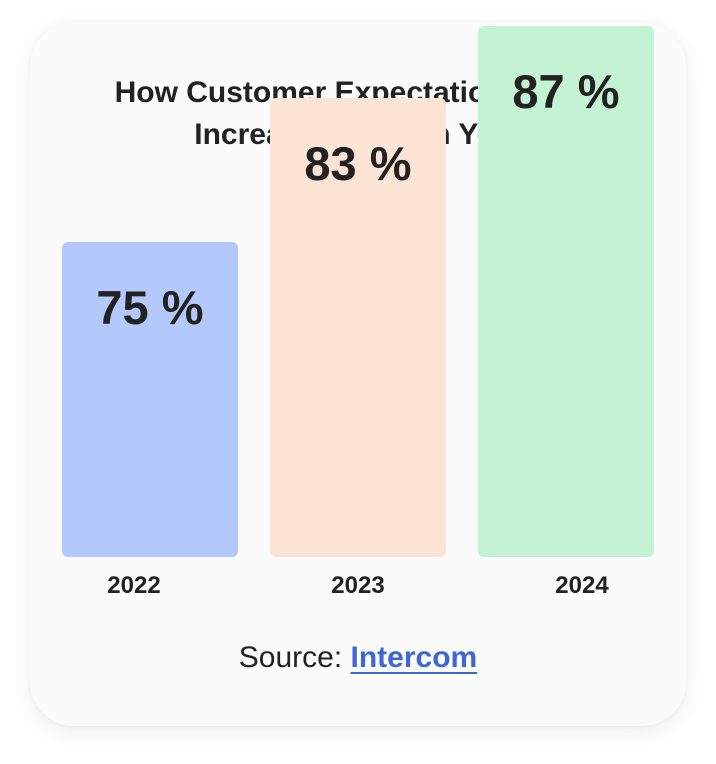 This screenshot has width=716, height=764. Describe the element at coordinates (358, 327) in the screenshot. I see `bar-2023: 83 %` at that location.